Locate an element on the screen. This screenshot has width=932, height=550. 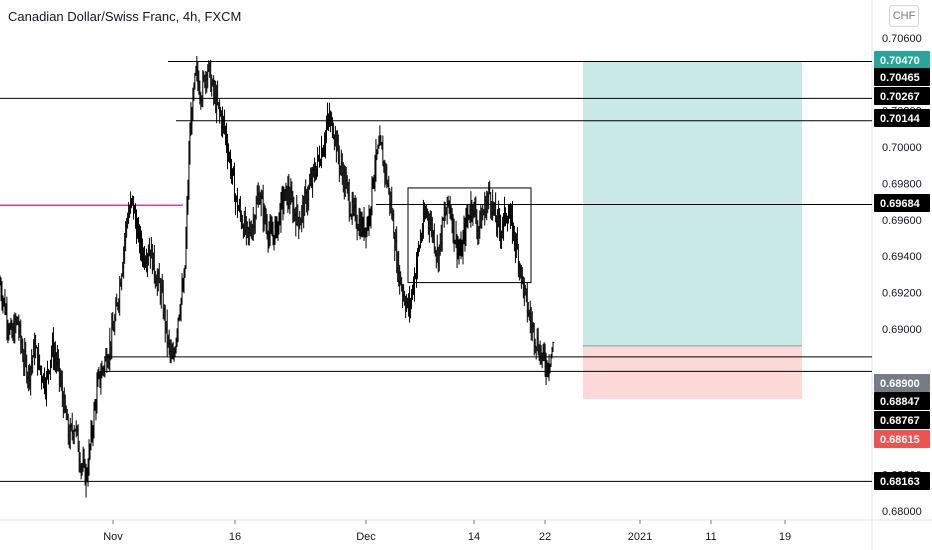
price-tag-label: 0.70144 is located at coordinates (900, 119).